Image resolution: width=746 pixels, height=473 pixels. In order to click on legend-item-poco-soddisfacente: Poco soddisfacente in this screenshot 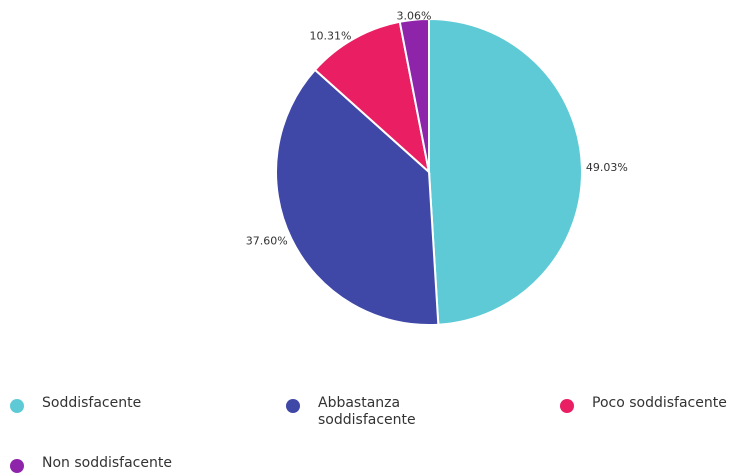, I will do `click(643, 404)`.